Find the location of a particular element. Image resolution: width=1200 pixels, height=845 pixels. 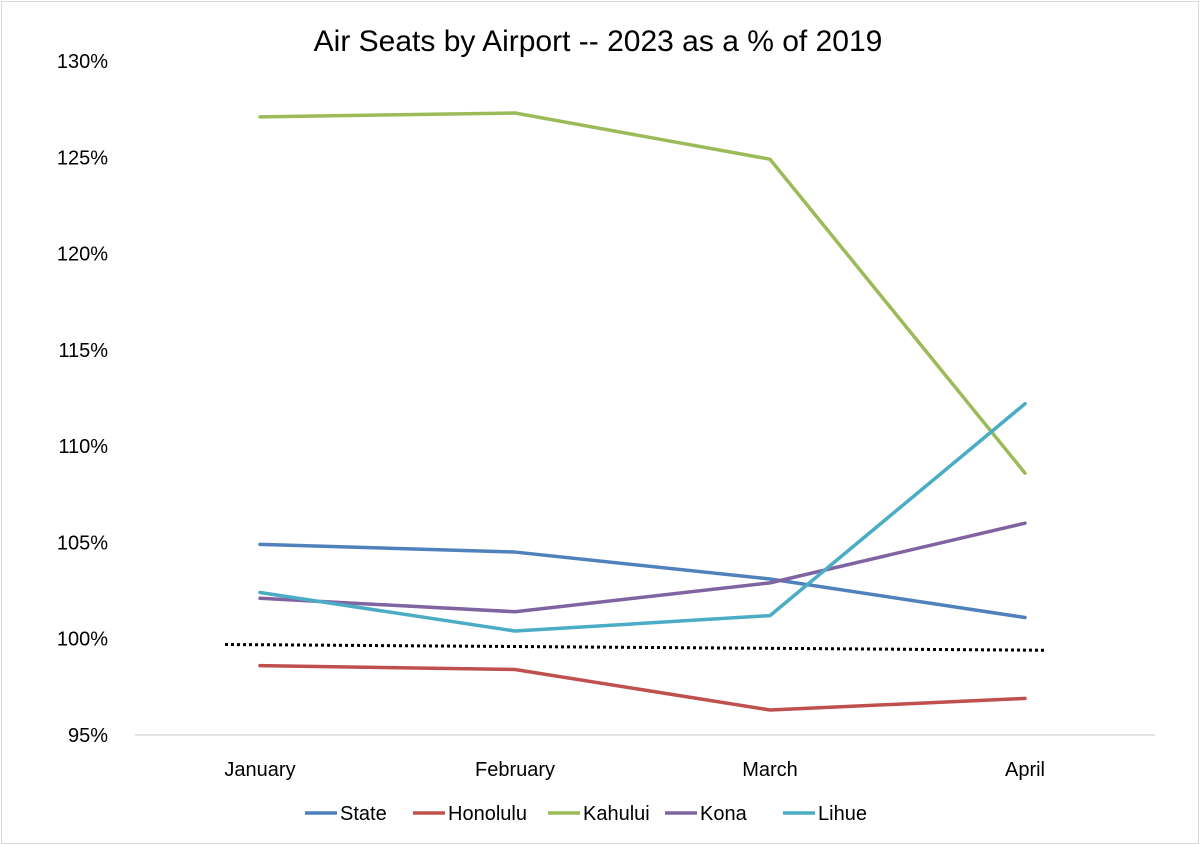

legend: State Honolulu Kahului Kona Lihue is located at coordinates (586, 814).